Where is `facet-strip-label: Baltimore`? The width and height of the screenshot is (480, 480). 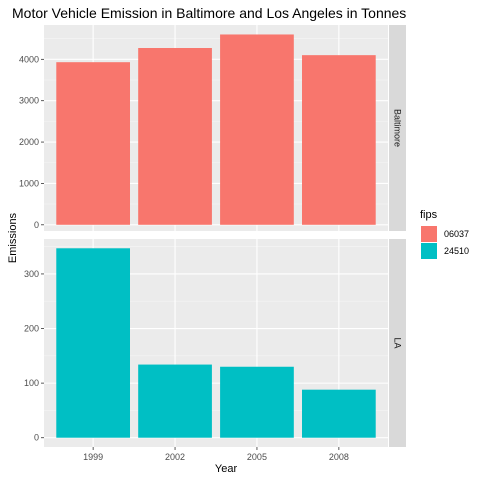 facet-strip-label: Baltimore is located at coordinates (398, 128).